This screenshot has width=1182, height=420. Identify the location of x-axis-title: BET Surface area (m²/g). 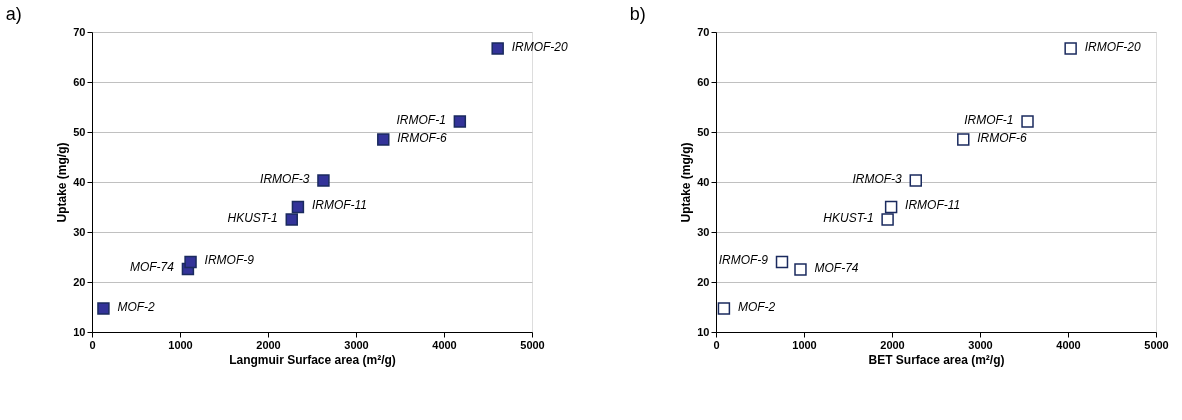
(936, 359).